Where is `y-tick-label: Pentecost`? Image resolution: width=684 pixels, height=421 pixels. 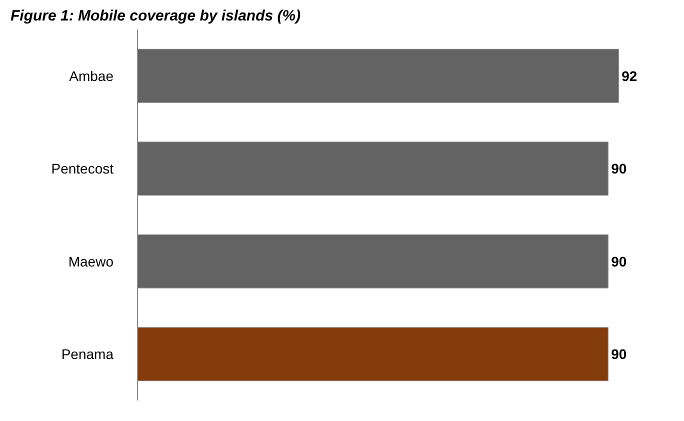
y-tick-label: Pentecost is located at coordinates (82, 168).